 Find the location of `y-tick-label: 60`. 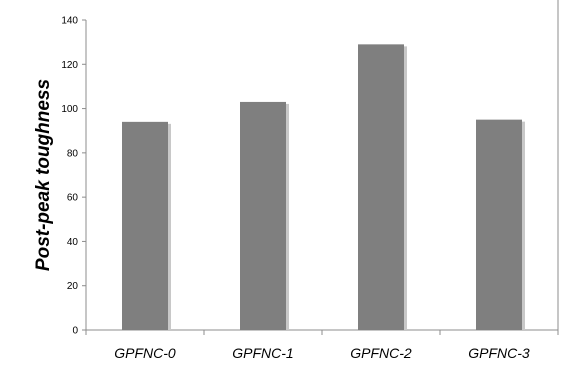

y-tick-label: 60 is located at coordinates (73, 198).